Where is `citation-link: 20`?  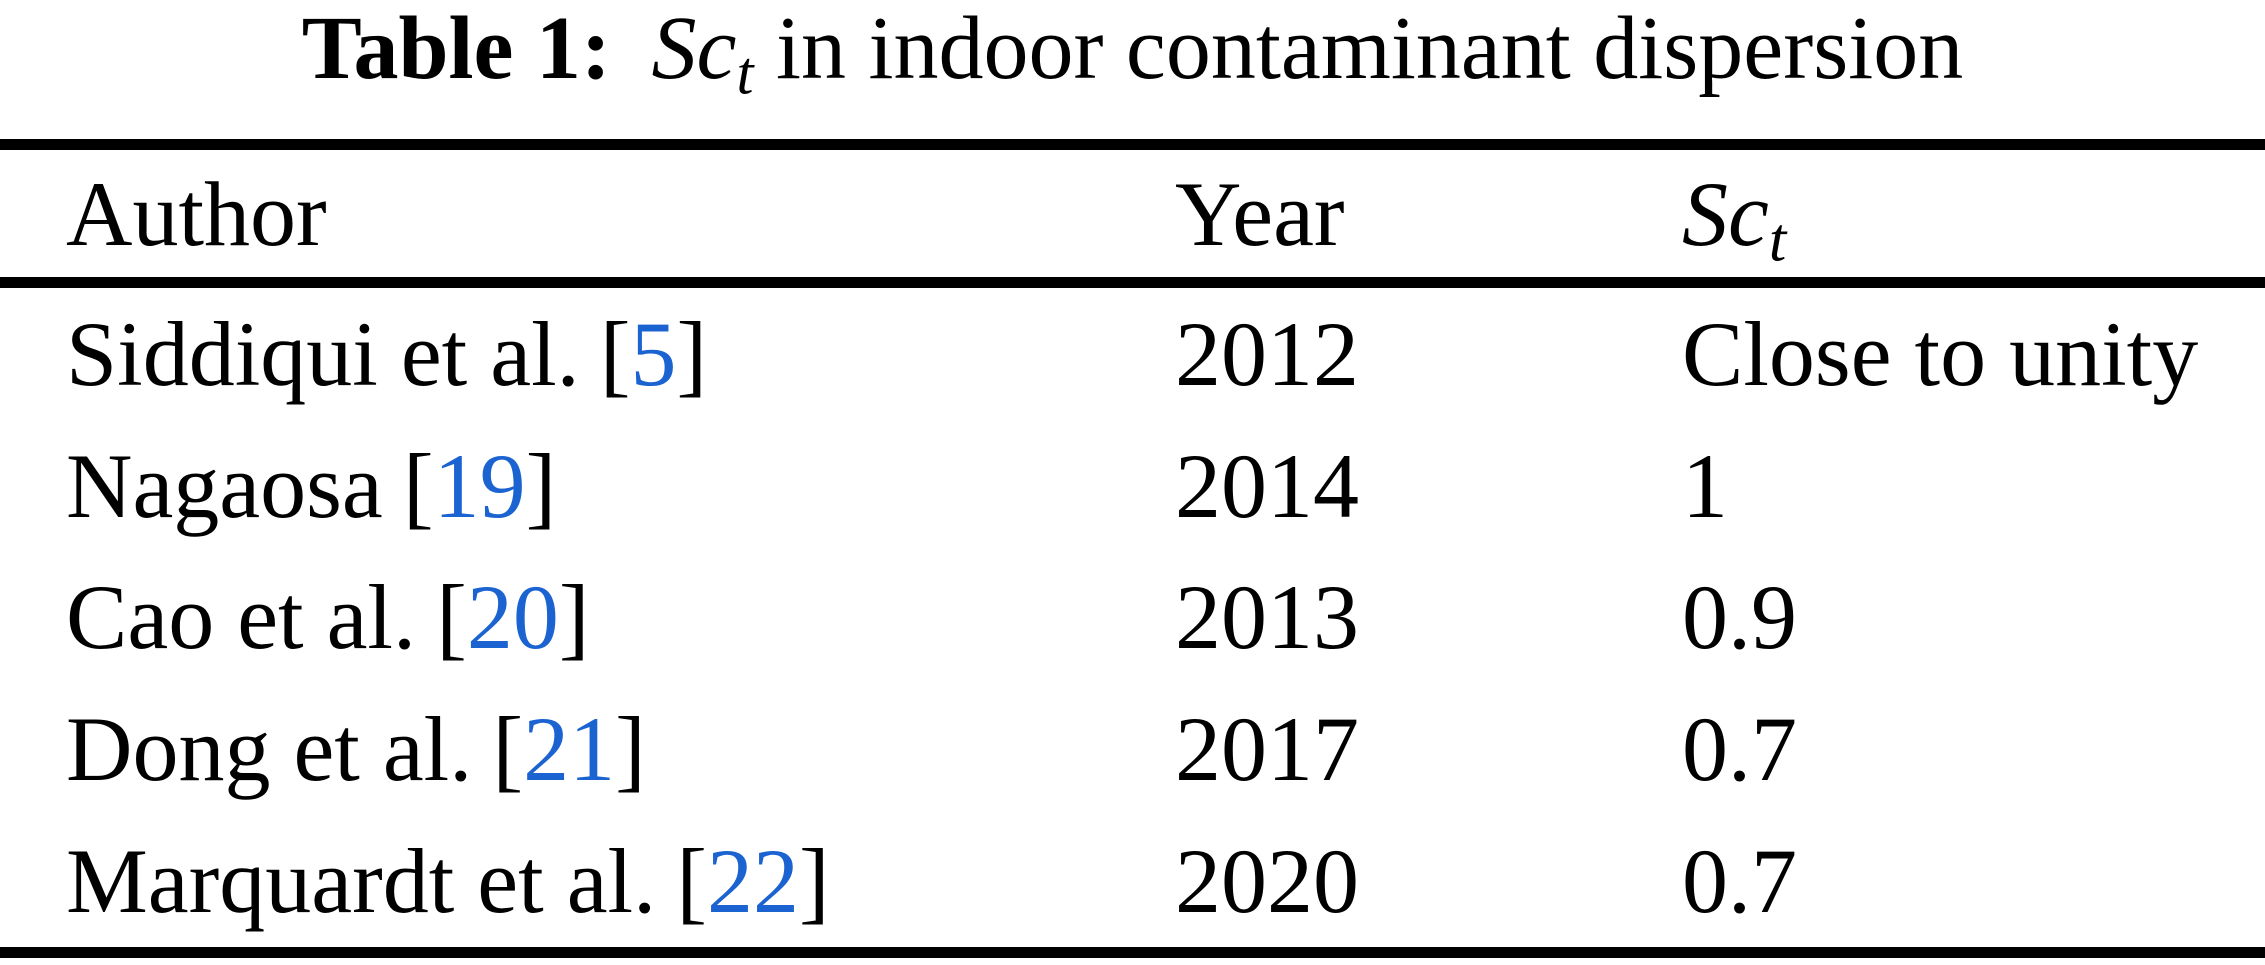 citation-link: 20 is located at coordinates (512, 617).